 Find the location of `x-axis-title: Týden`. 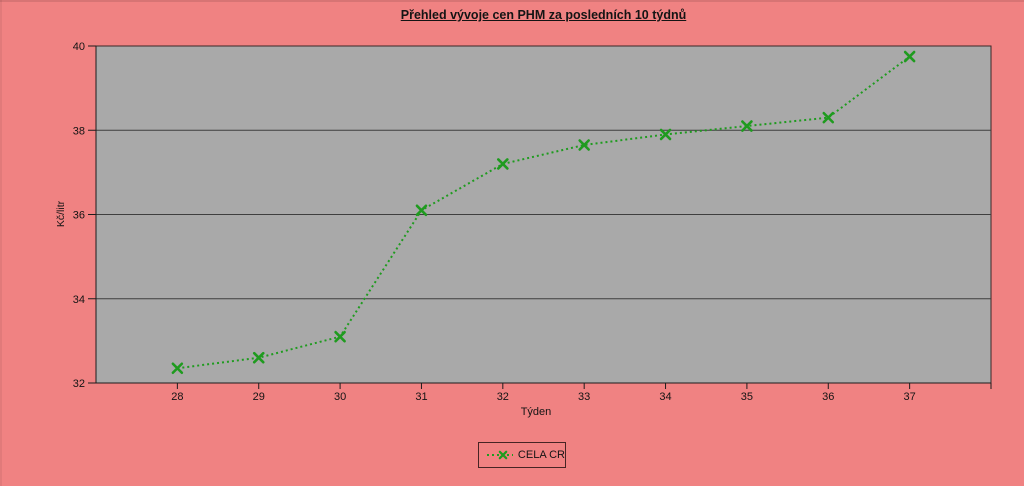

x-axis-title: Týden is located at coordinates (536, 412).